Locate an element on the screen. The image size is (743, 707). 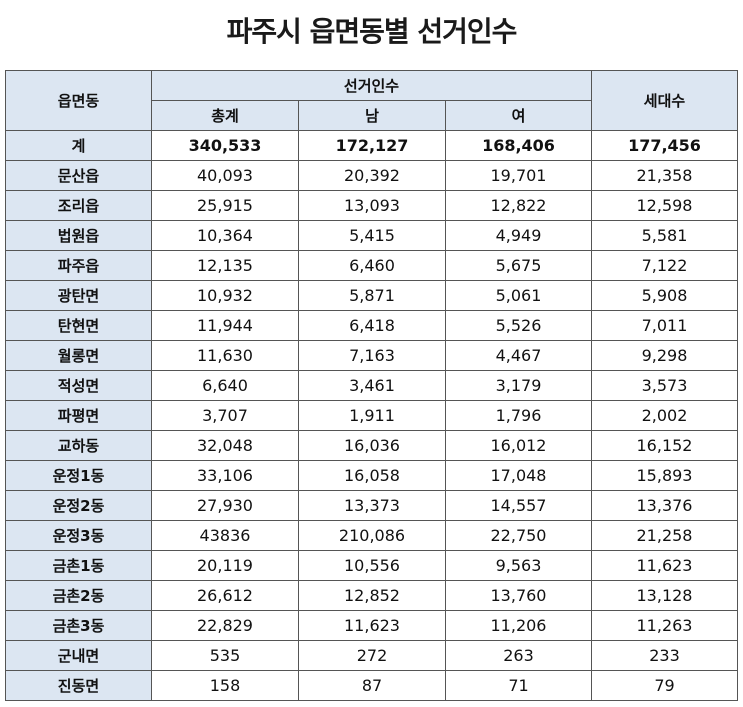
female-cell: 4,467 is located at coordinates (518, 355).